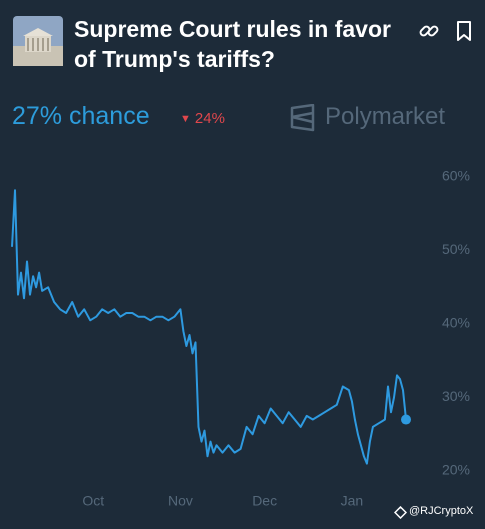  Describe the element at coordinates (441, 511) in the screenshot. I see `watermark: @RJCryptoX` at that location.